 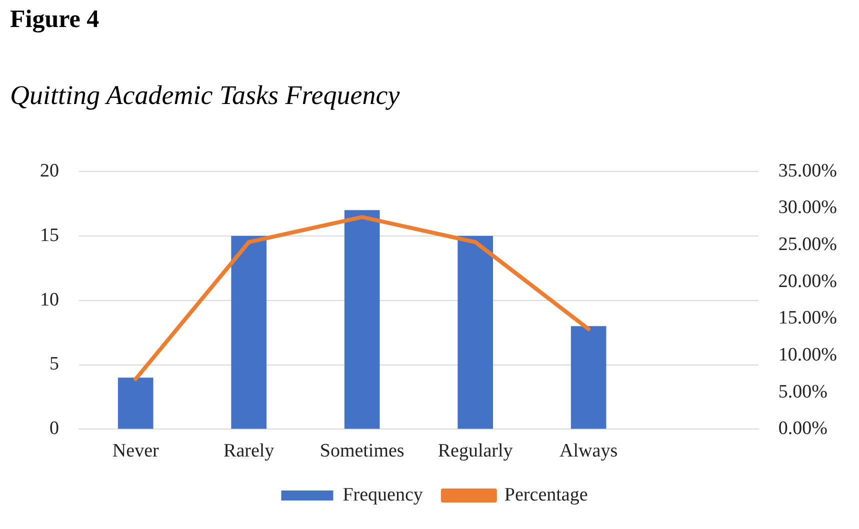 What do you see at coordinates (249, 451) in the screenshot?
I see `x-tick-label: Rarely` at bounding box center [249, 451].